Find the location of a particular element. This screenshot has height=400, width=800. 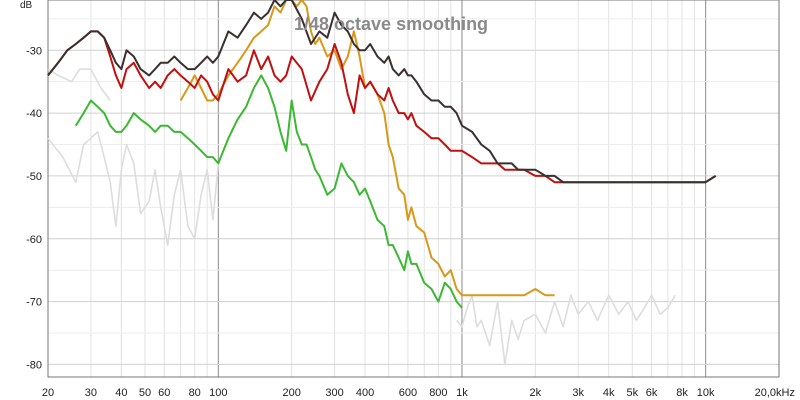

y-tick-label: -60 is located at coordinates (34, 240).